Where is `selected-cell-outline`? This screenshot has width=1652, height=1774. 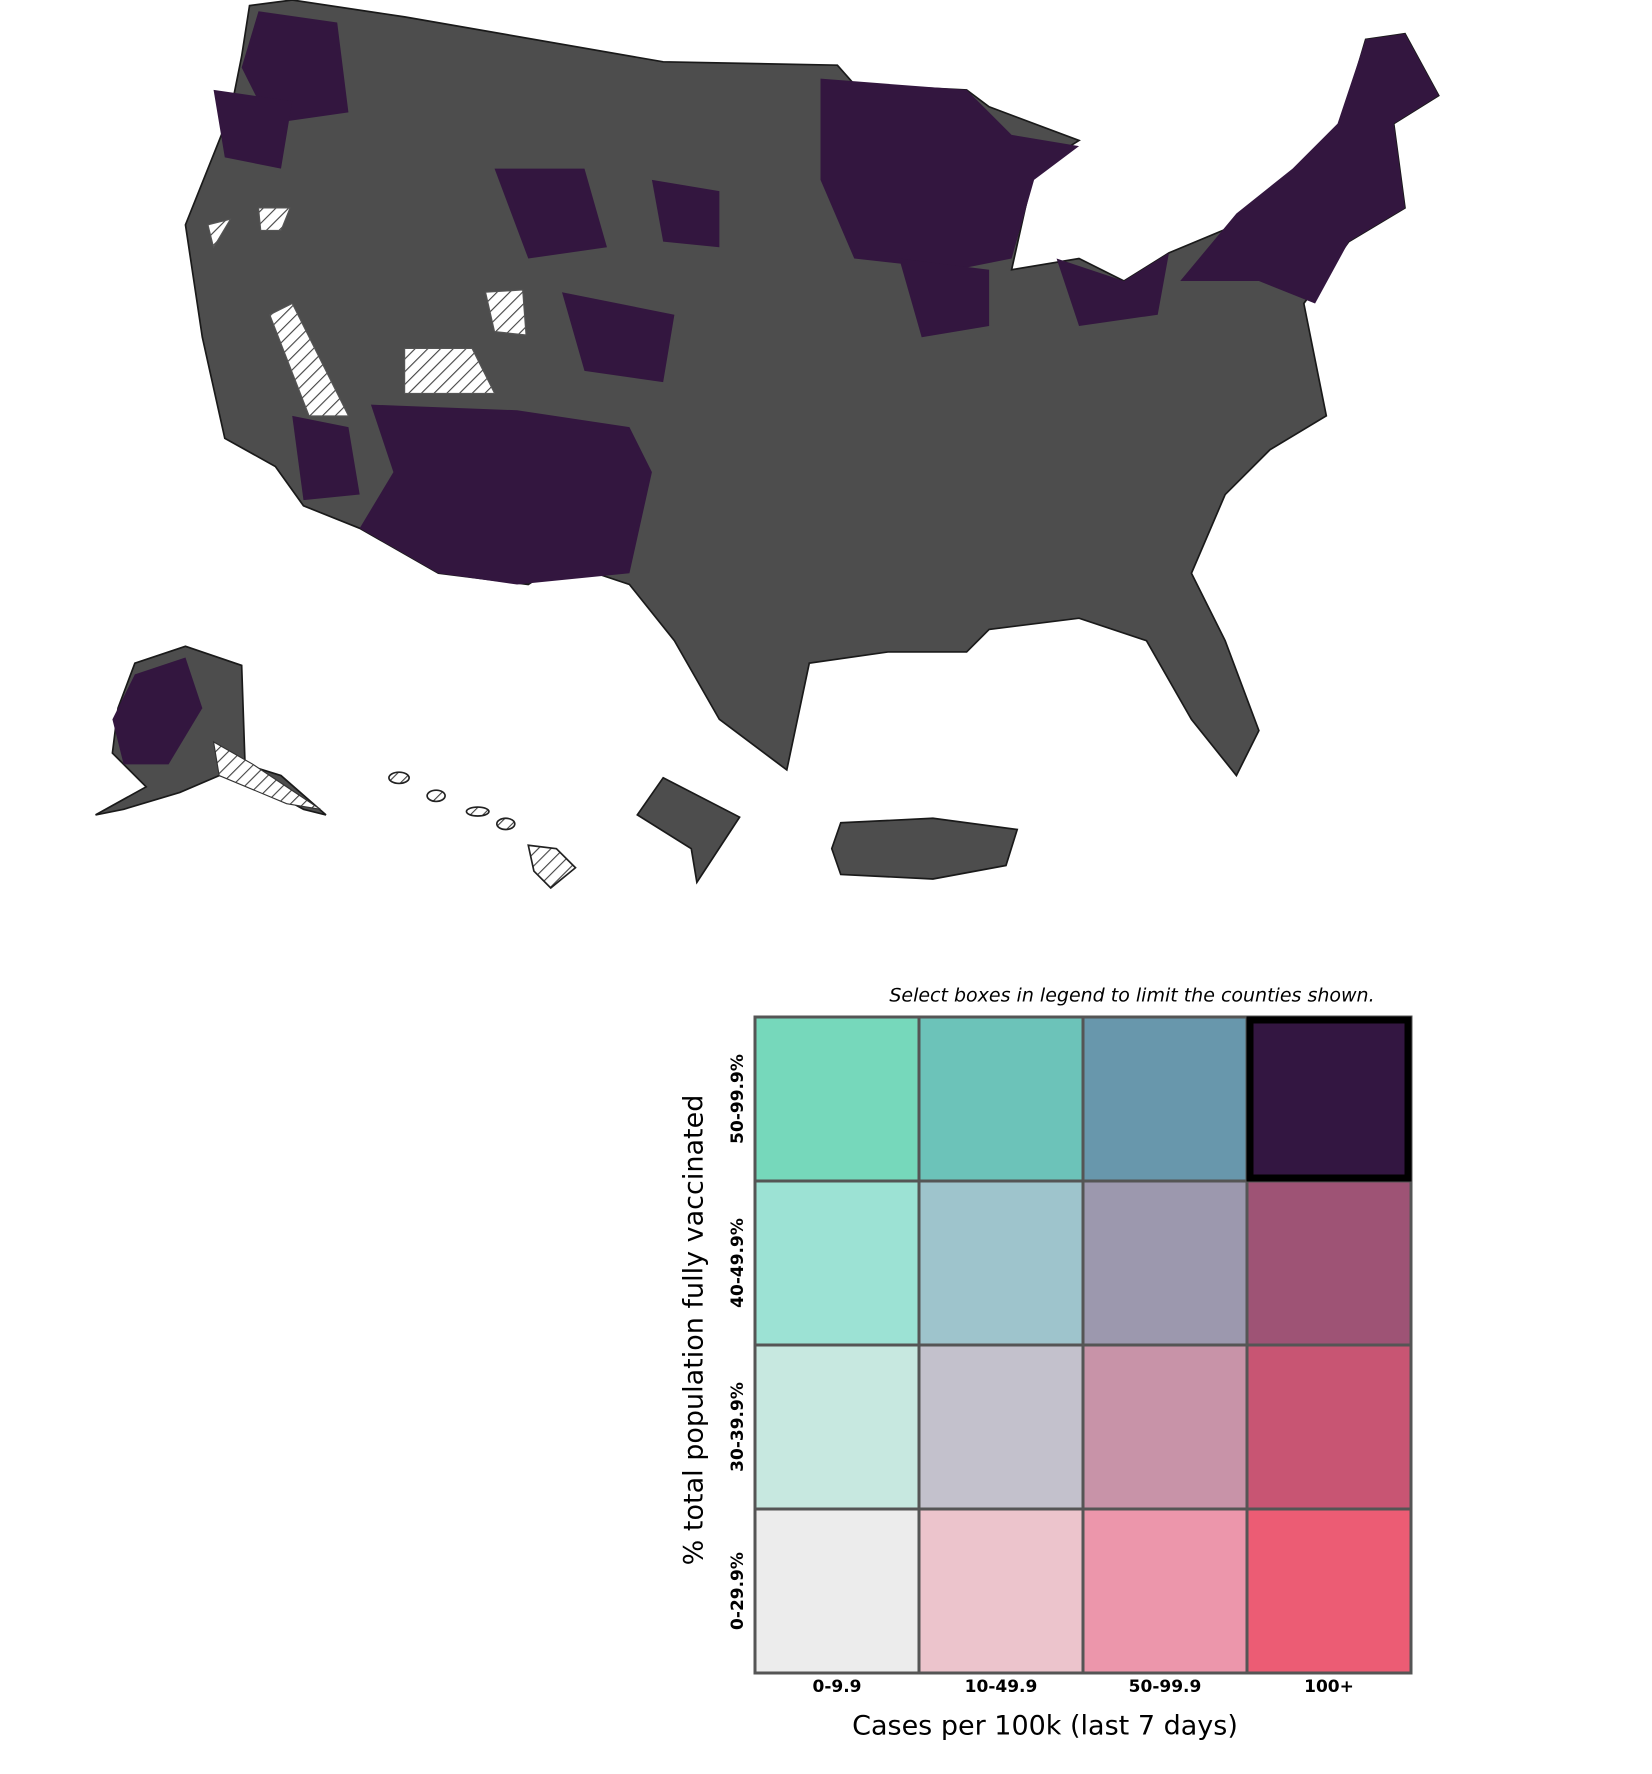 selected-cell-outline is located at coordinates (1329, 1099).